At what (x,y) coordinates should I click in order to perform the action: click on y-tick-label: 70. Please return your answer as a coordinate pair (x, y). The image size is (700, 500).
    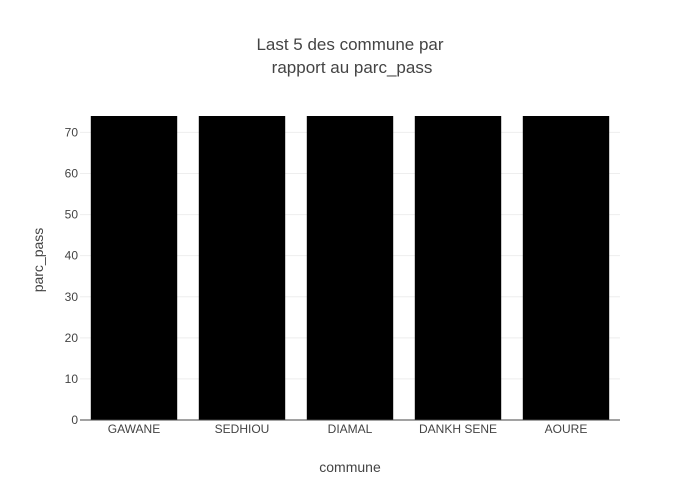
    Looking at the image, I should click on (72, 132).